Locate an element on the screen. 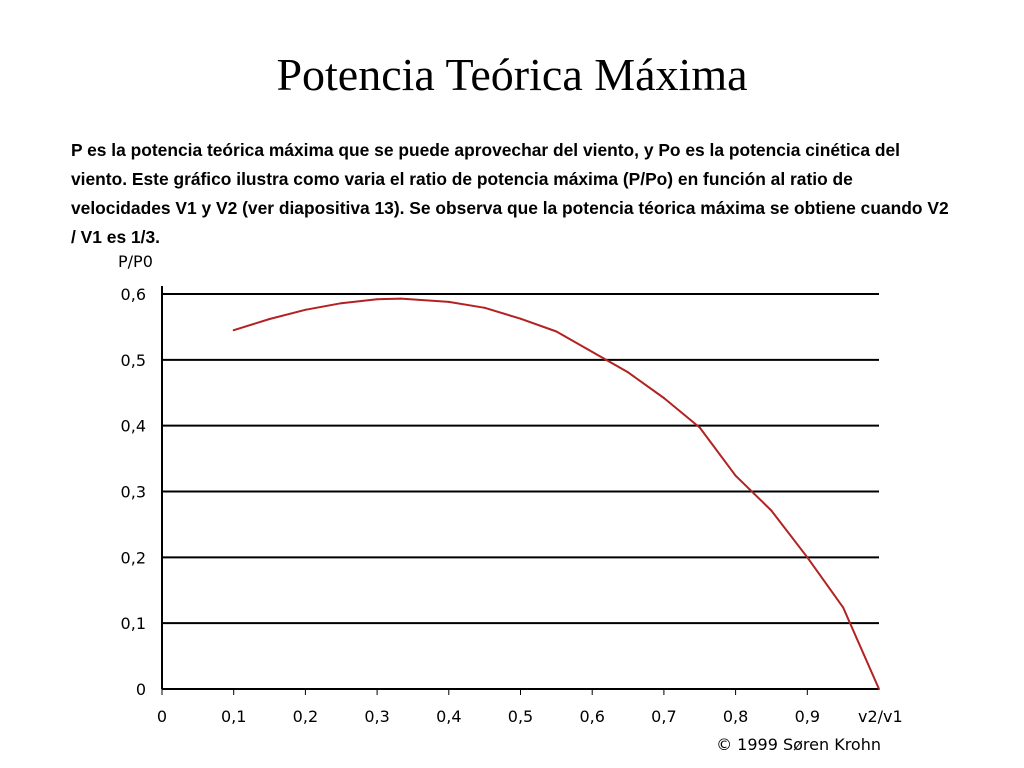  x-tick-label: 0,5 is located at coordinates (520, 716).